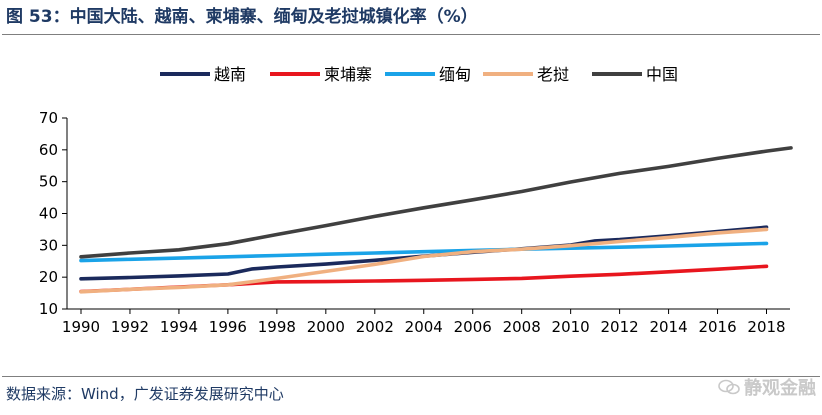 The image size is (822, 415). What do you see at coordinates (375, 327) in the screenshot?
I see `x-tick-label: 2002` at bounding box center [375, 327].